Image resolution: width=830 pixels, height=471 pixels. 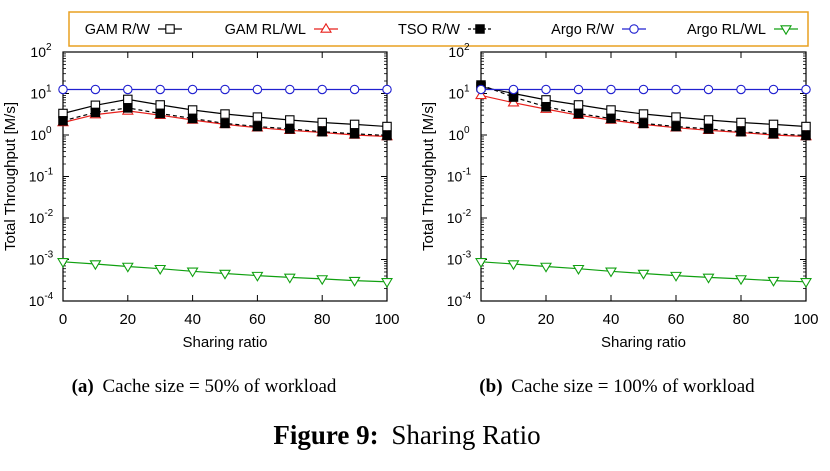 I want to click on x-tick-label: 40, so click(x=192, y=319).